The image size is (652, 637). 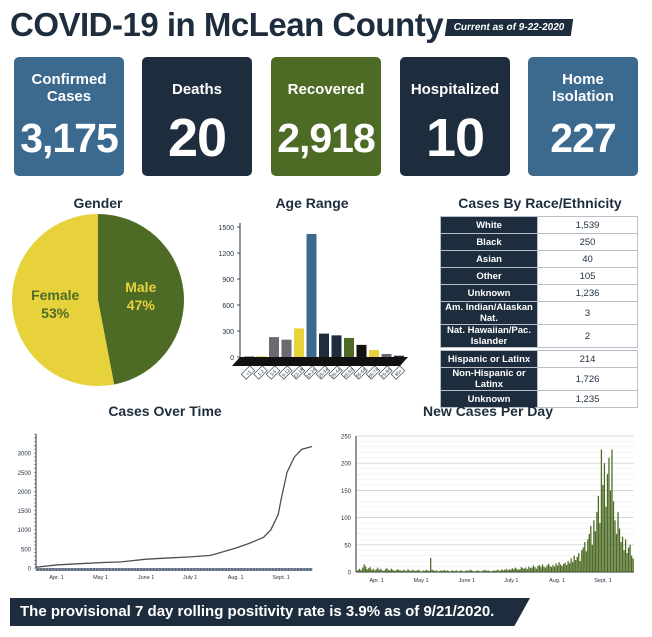 I want to click on table-cell-value: 1,236, so click(x=587, y=293).